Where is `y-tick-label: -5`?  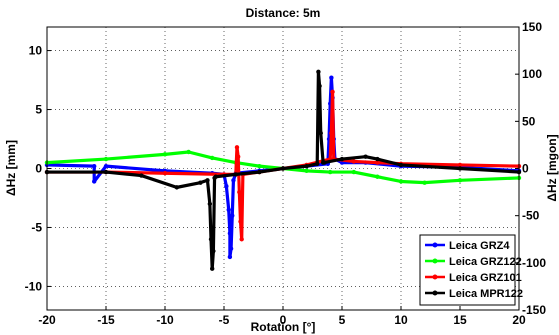 y-tick-label: -5 is located at coordinates (36, 227).